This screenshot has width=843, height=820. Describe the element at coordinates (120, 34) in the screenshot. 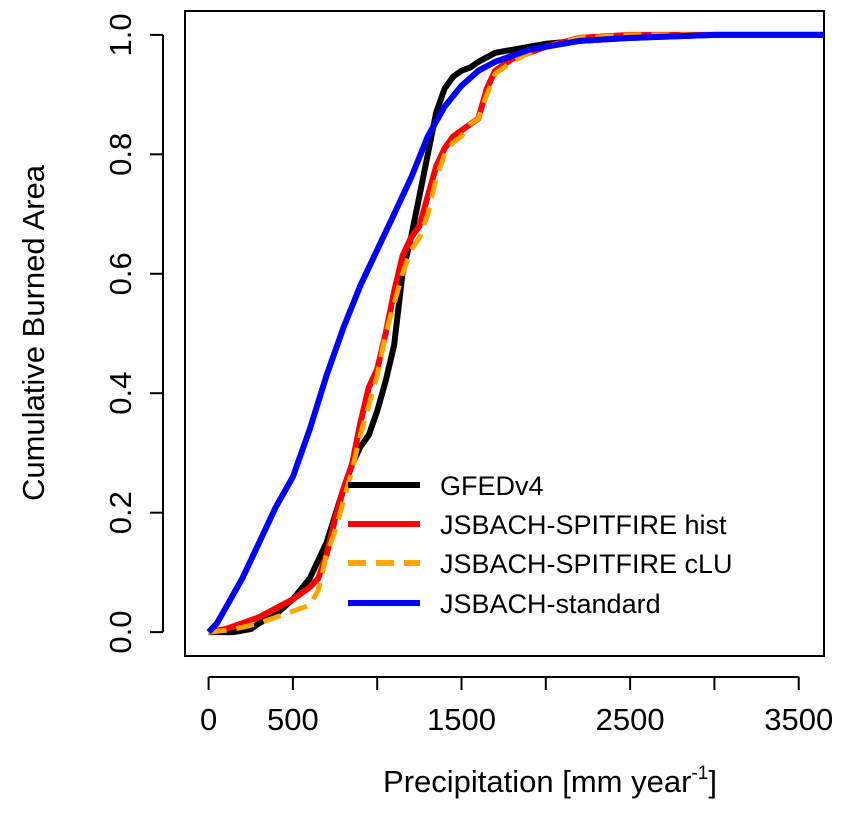

I see `y-tick-label: 1.0` at that location.